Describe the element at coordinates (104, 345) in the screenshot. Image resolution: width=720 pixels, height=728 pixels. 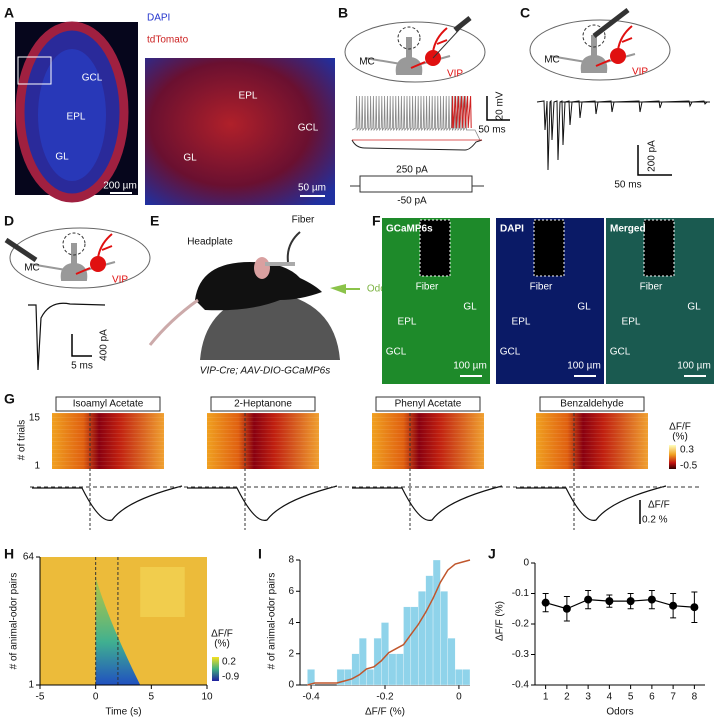
I see `label: 400 pA` at that location.